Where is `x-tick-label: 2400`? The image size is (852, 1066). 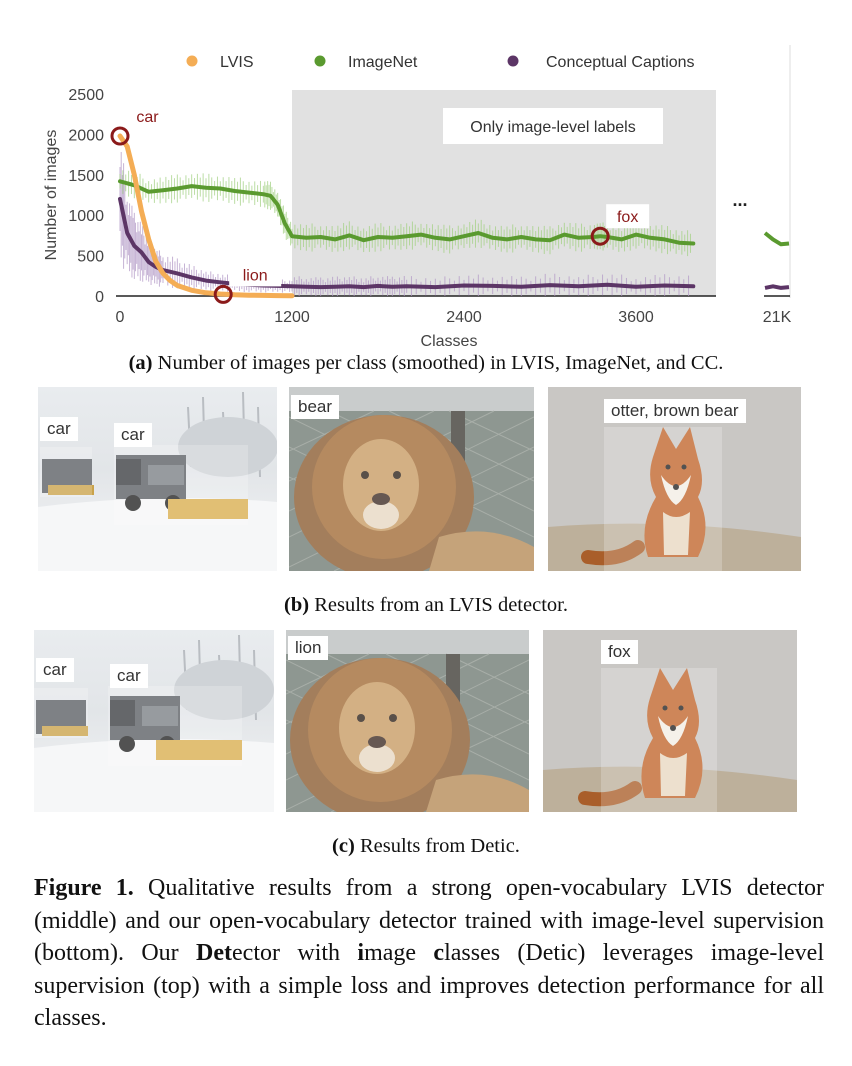 x-tick-label: 2400 is located at coordinates (464, 317).